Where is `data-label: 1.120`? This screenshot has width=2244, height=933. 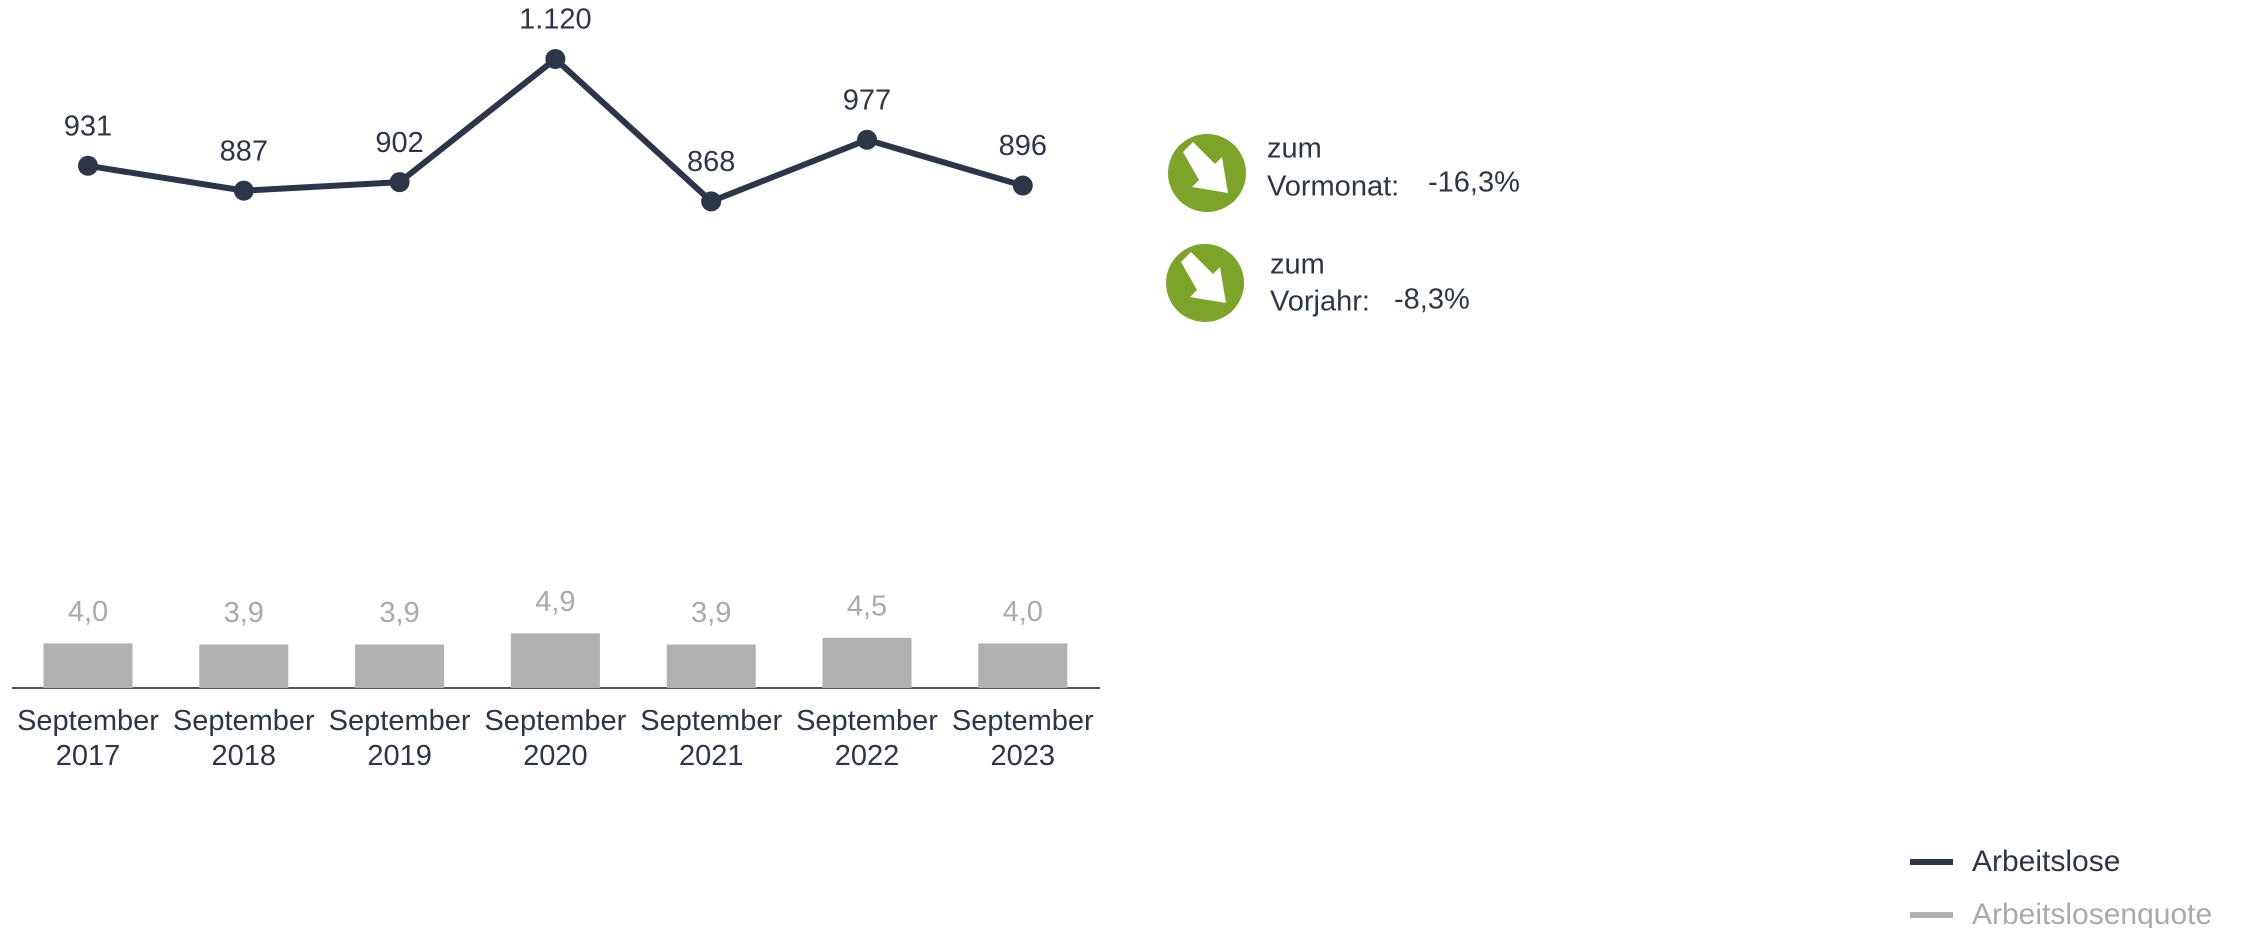
data-label: 1.120 is located at coordinates (555, 20).